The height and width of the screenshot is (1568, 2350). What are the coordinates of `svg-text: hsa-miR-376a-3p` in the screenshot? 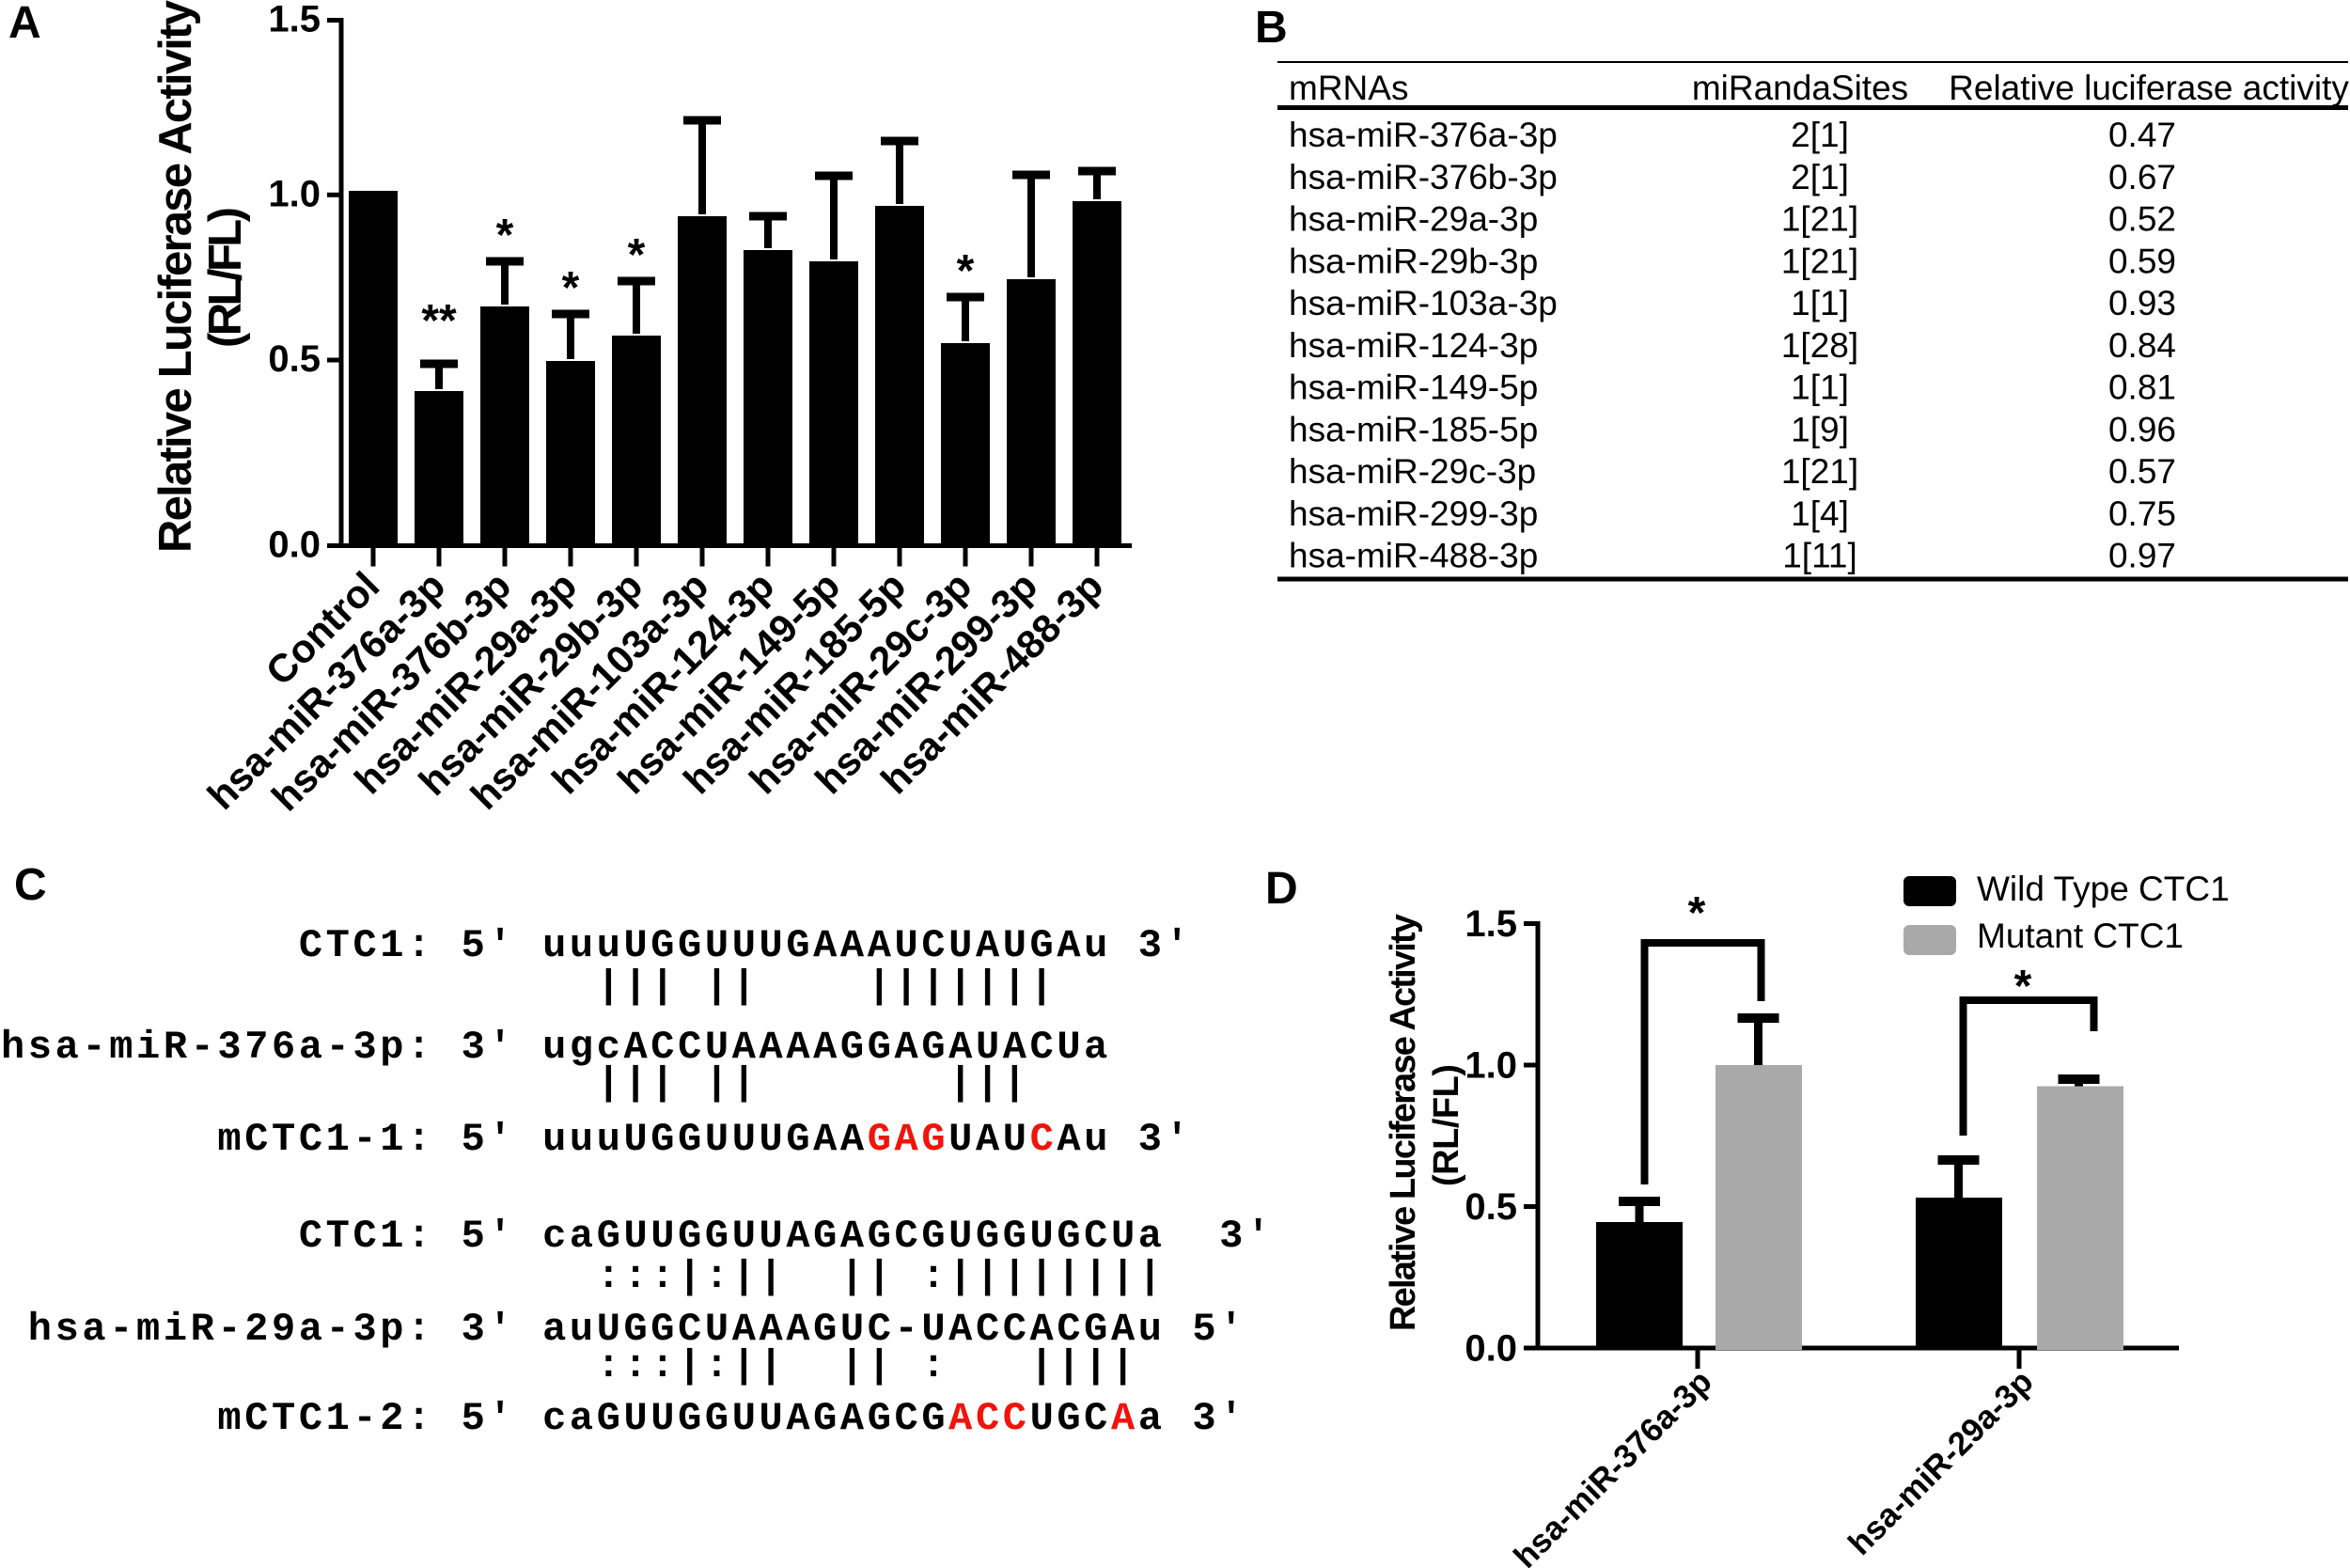 It's located at (1423, 135).